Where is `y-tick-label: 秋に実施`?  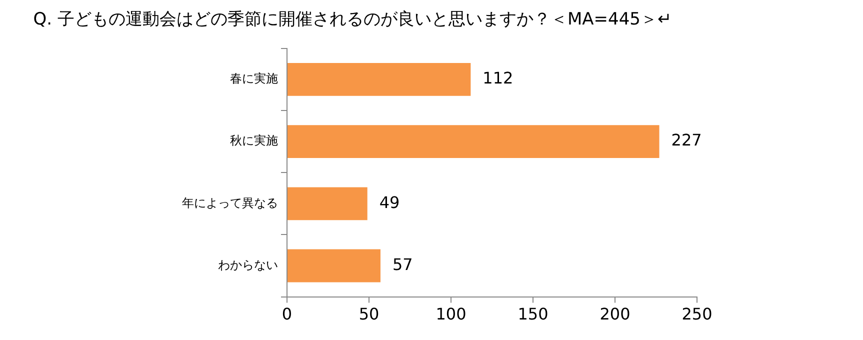 y-tick-label: 秋に実施 is located at coordinates (254, 141).